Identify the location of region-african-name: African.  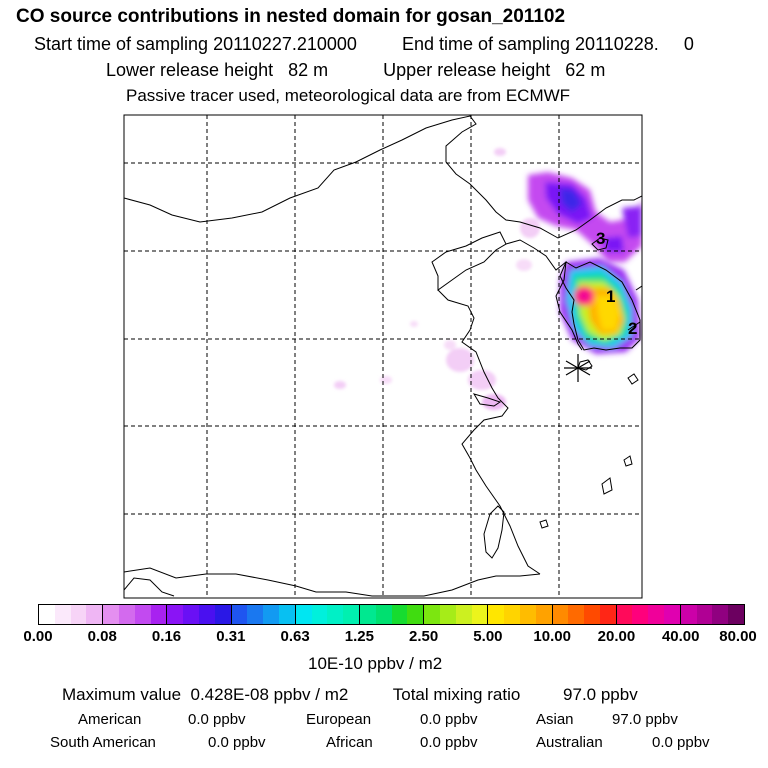
(349, 742).